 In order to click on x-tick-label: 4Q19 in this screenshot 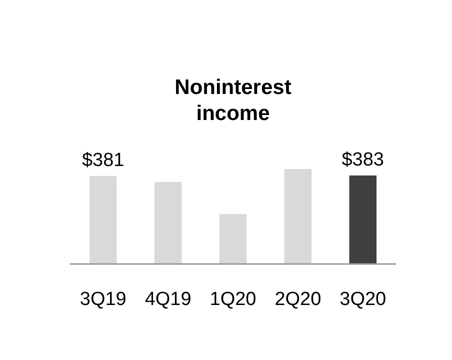, I will do `click(168, 299)`.